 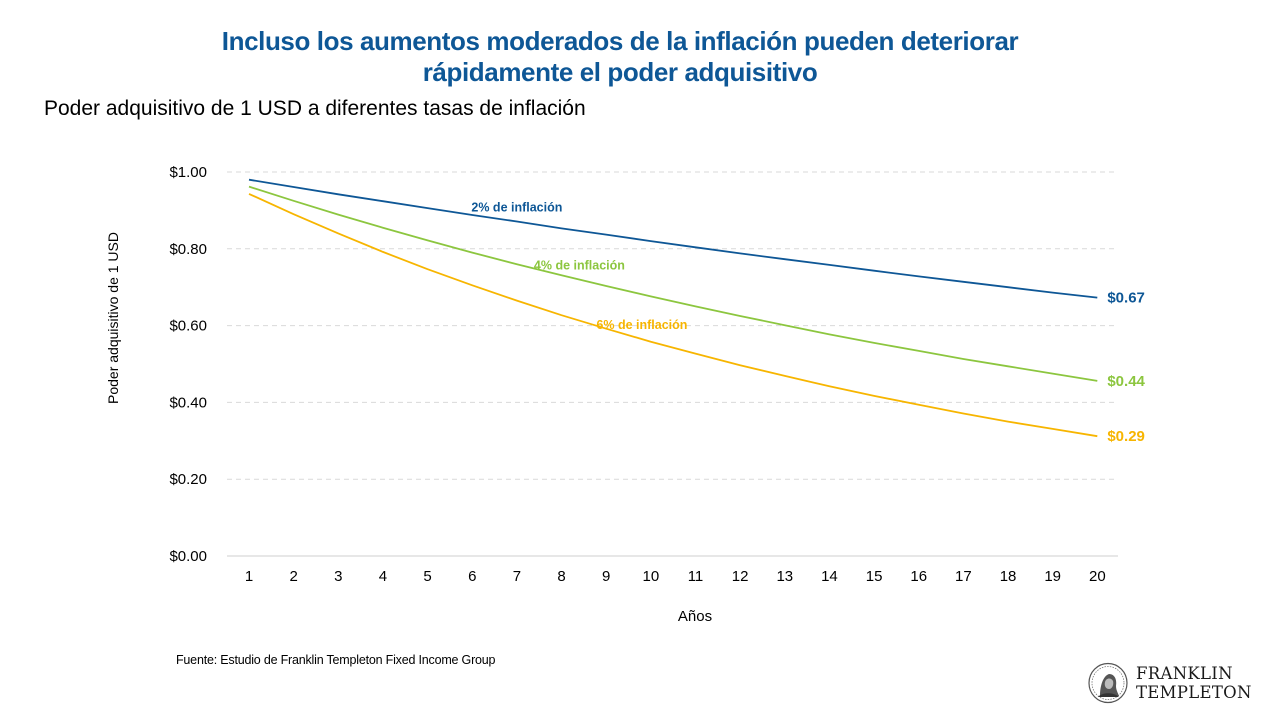 What do you see at coordinates (641, 325) in the screenshot?
I see `series-name-label: 6% de inflación` at bounding box center [641, 325].